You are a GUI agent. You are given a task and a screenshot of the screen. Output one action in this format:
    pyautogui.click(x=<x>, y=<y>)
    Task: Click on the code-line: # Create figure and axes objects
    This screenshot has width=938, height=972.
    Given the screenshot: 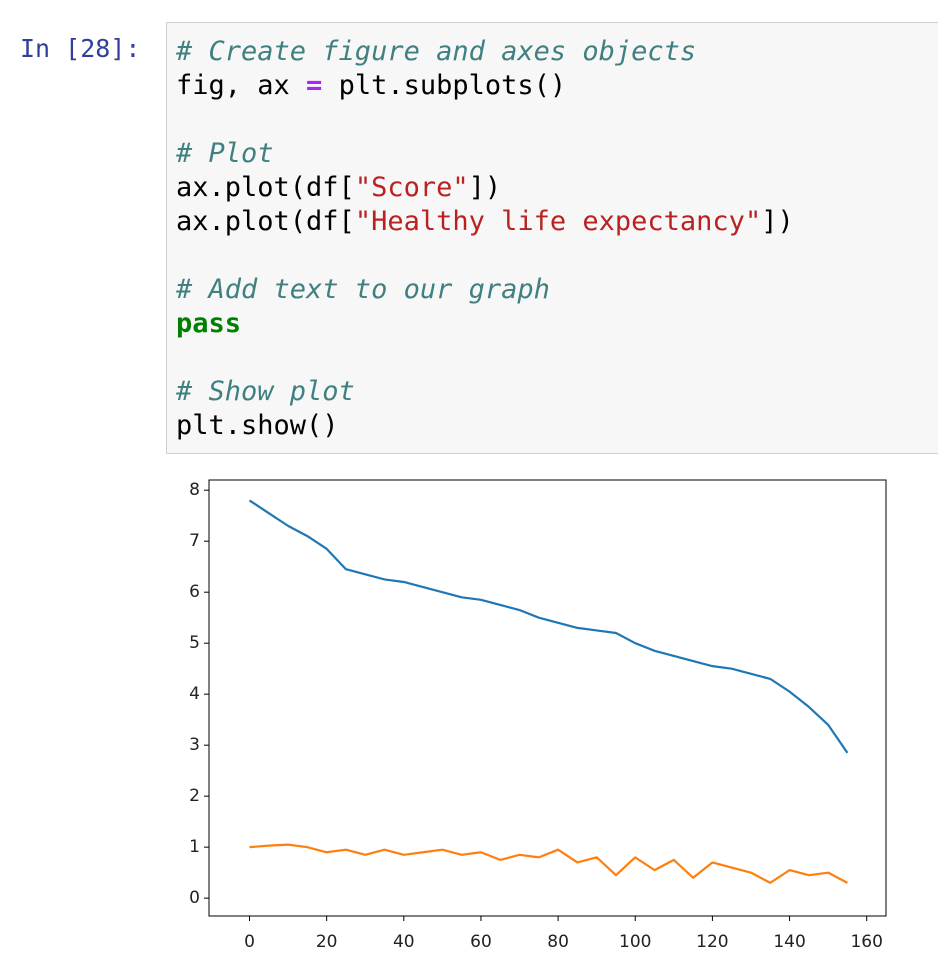 What is the action you would take?
    pyautogui.click(x=557, y=52)
    